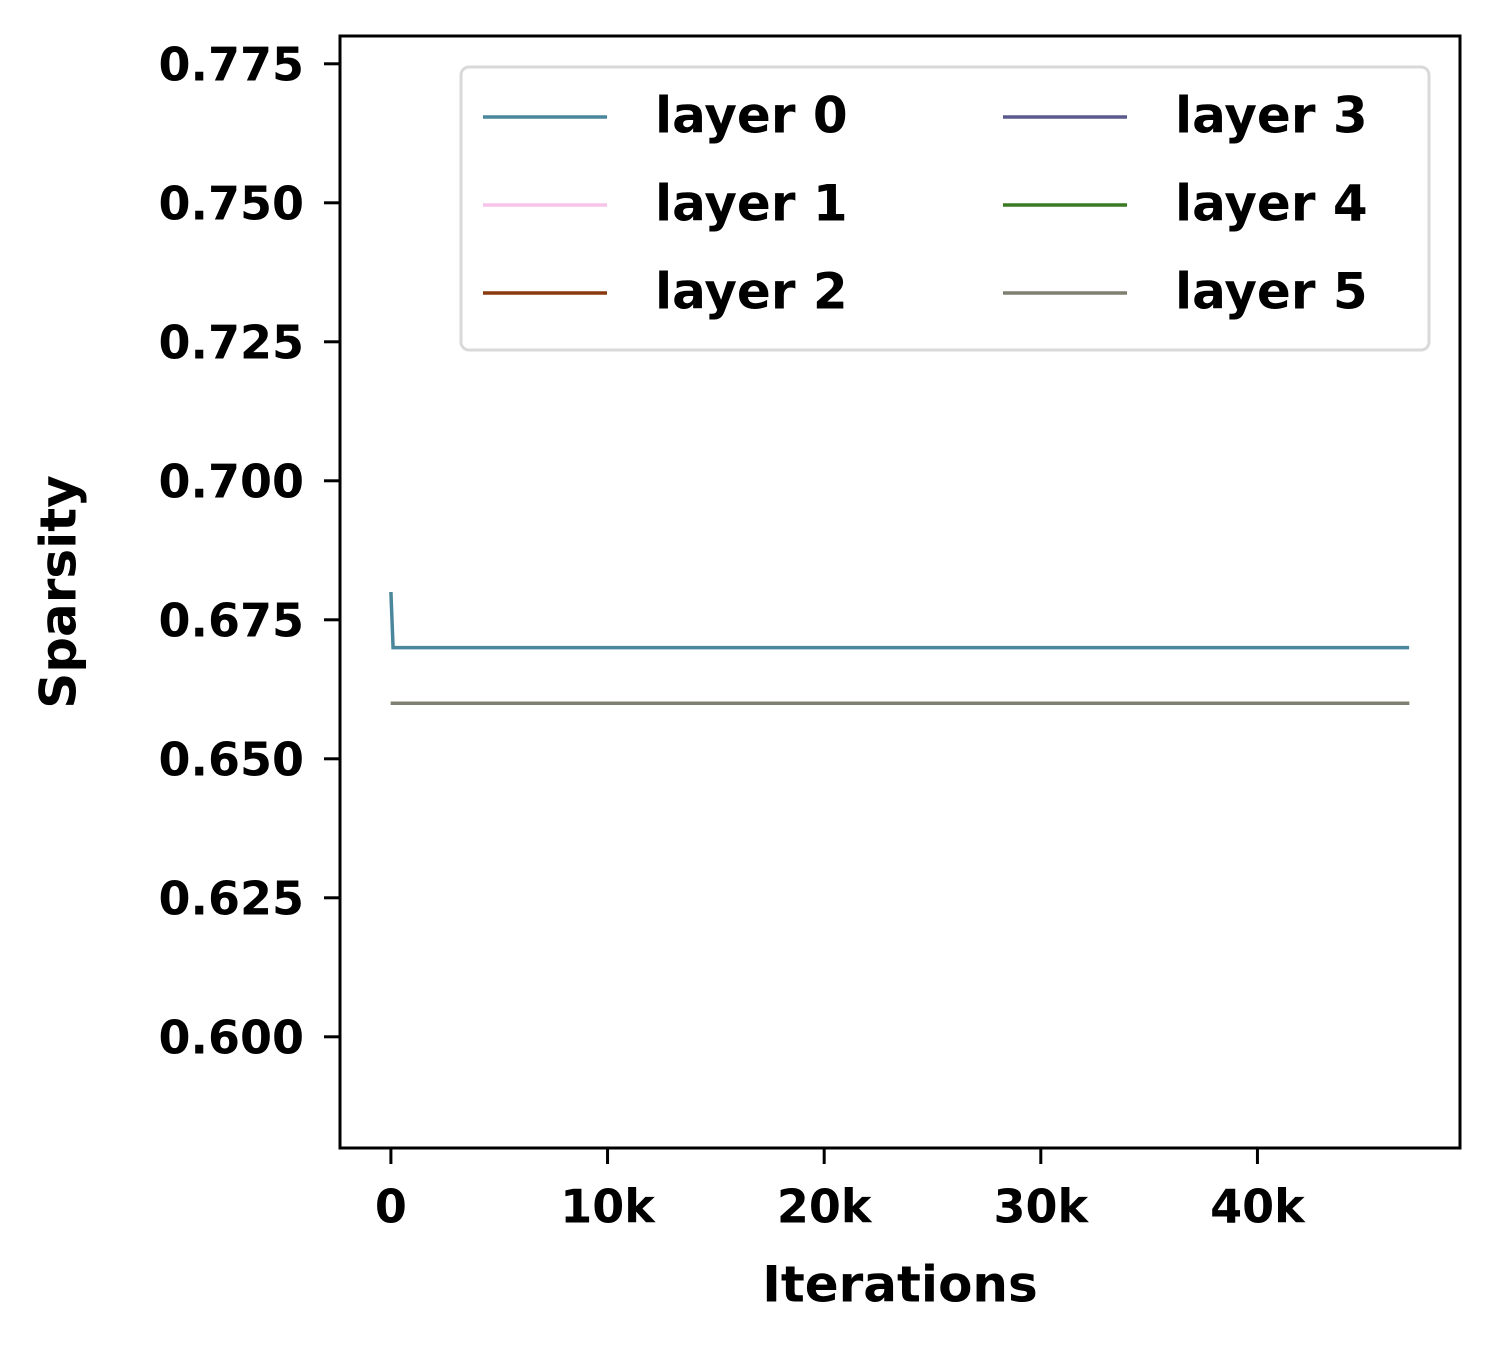 Image resolution: width=1496 pixels, height=1360 pixels. Describe the element at coordinates (1258, 1207) in the screenshot. I see `x-tick-label: 40k` at that location.